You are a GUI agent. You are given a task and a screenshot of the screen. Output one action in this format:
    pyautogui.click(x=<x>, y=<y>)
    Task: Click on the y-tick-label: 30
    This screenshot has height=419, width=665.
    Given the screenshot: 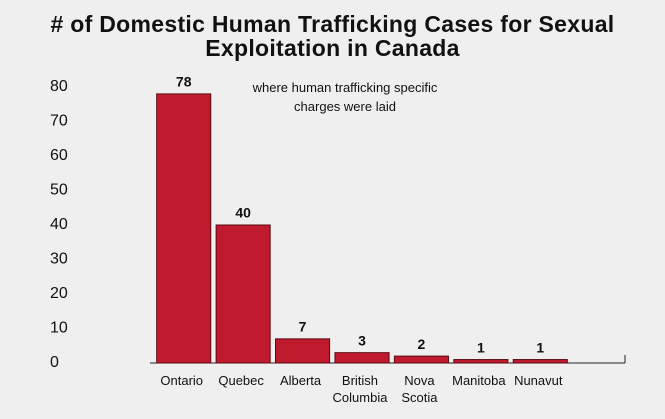 What is the action you would take?
    pyautogui.click(x=59, y=259)
    